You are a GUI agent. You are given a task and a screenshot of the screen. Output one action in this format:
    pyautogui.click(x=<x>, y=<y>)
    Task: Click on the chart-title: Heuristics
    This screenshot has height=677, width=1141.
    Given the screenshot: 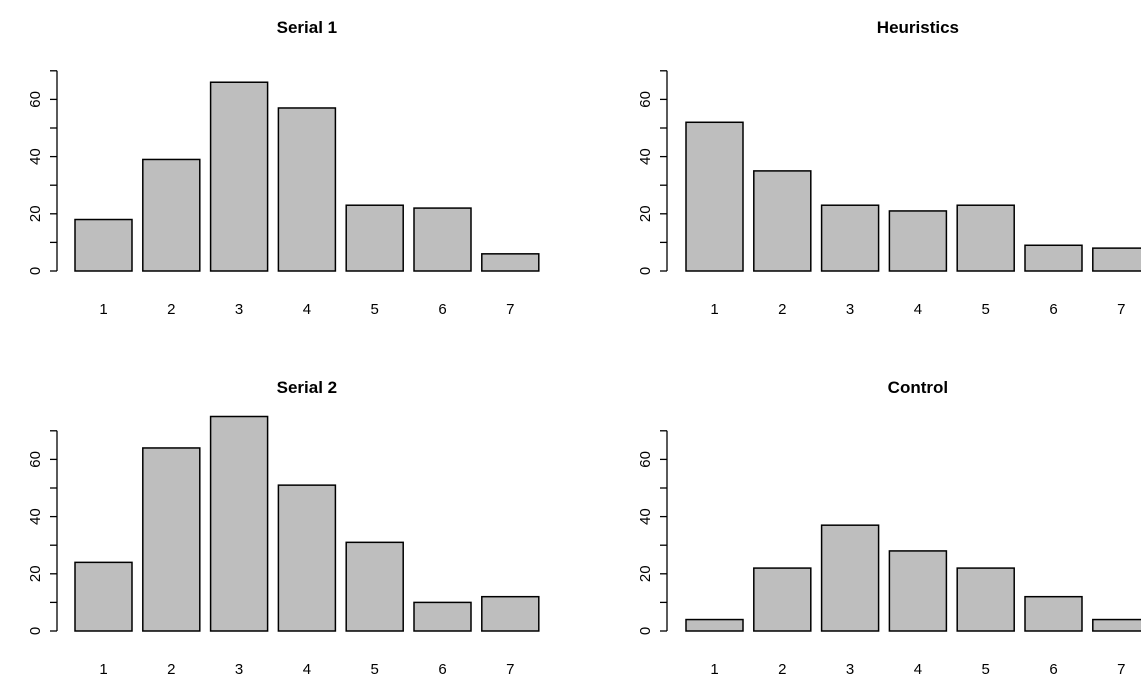 What is the action you would take?
    pyautogui.click(x=918, y=27)
    